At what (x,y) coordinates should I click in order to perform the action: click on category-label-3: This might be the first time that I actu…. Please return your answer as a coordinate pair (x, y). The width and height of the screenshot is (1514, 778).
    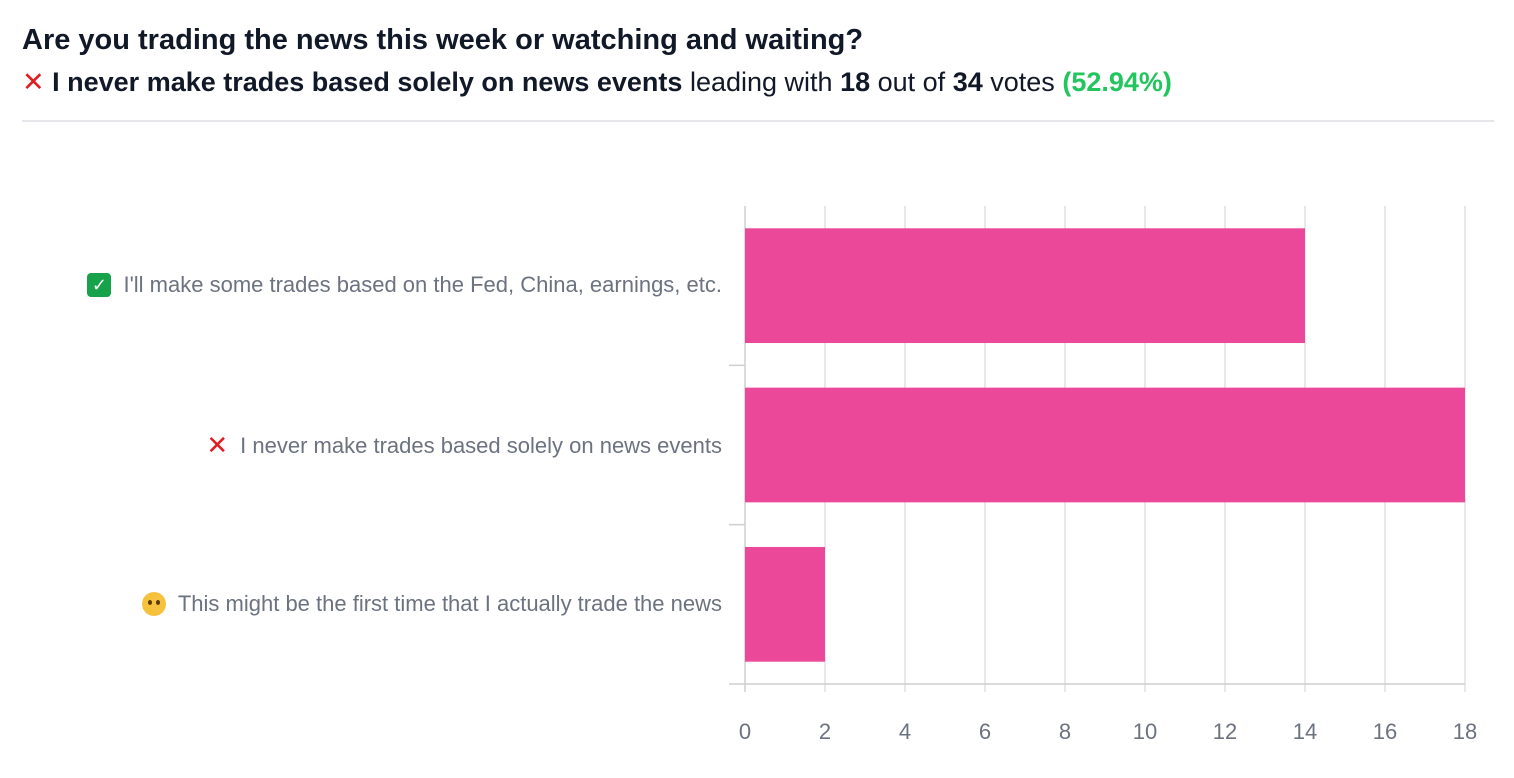
    Looking at the image, I should click on (431, 604).